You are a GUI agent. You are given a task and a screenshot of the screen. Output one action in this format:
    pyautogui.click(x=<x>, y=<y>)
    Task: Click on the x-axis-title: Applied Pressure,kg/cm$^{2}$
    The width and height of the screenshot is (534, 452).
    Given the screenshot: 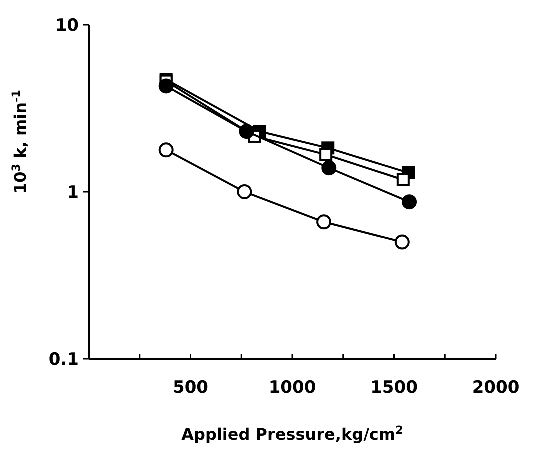 What is the action you would take?
    pyautogui.click(x=293, y=434)
    